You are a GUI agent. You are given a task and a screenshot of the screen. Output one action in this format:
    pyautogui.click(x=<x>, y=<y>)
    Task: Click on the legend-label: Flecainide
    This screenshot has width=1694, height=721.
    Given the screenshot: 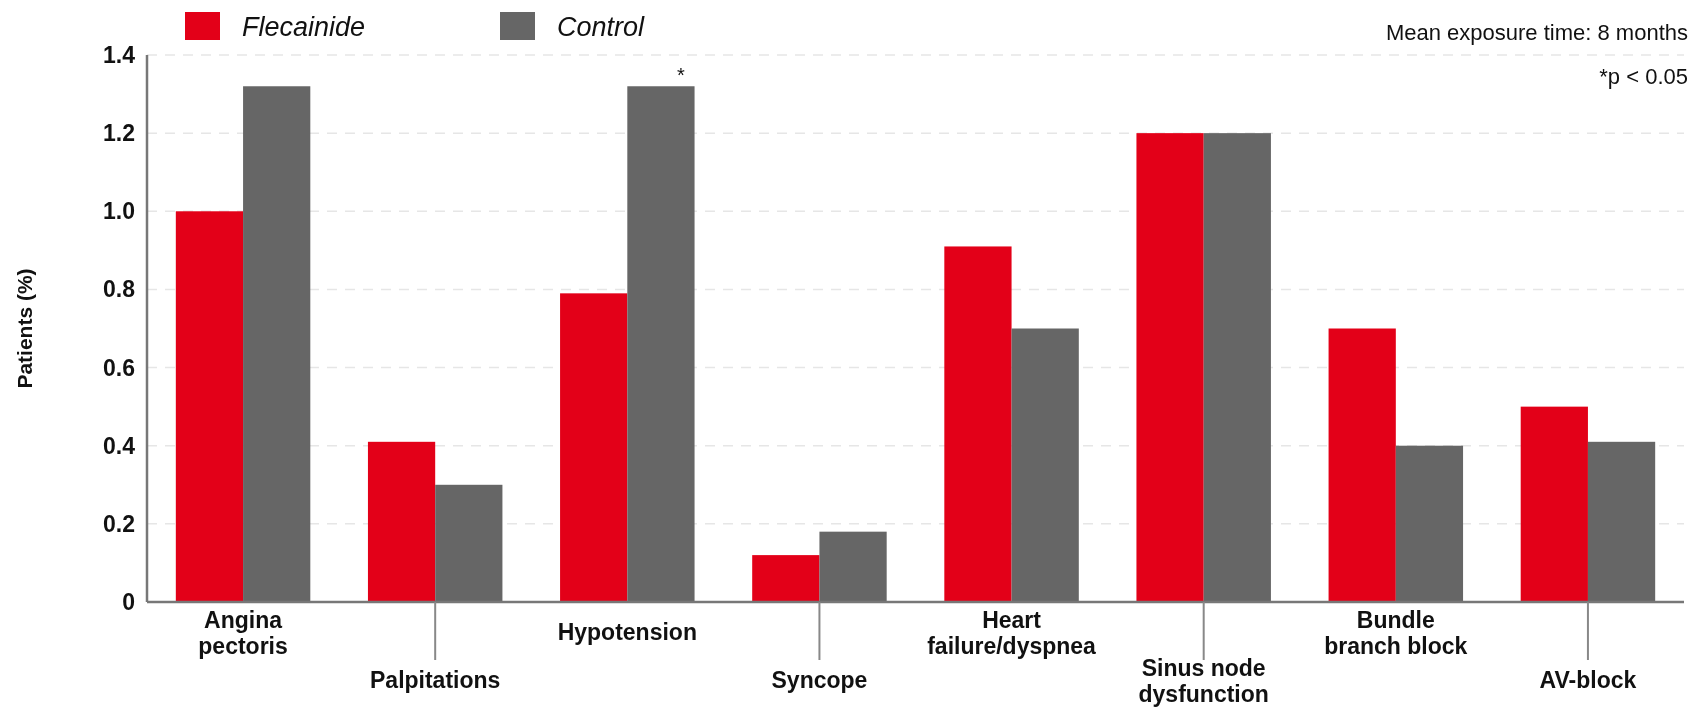 What is the action you would take?
    pyautogui.click(x=304, y=27)
    